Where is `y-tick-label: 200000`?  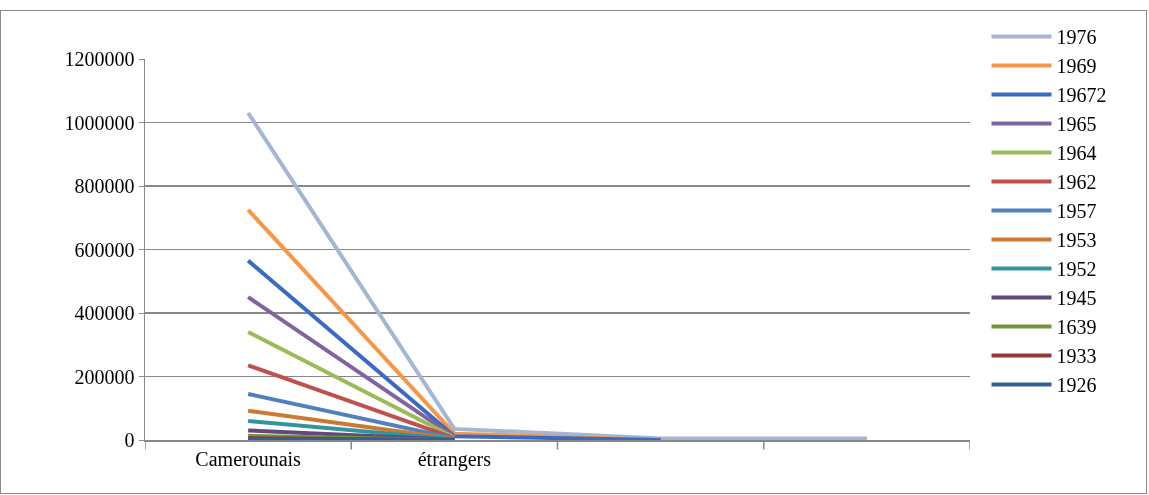 y-tick-label: 200000 is located at coordinates (104, 376).